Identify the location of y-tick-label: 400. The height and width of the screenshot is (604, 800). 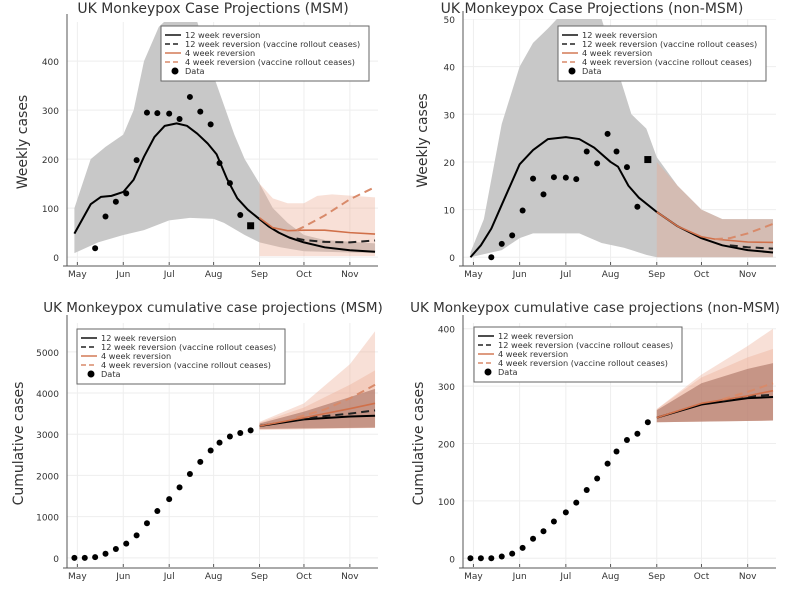
(50, 63).